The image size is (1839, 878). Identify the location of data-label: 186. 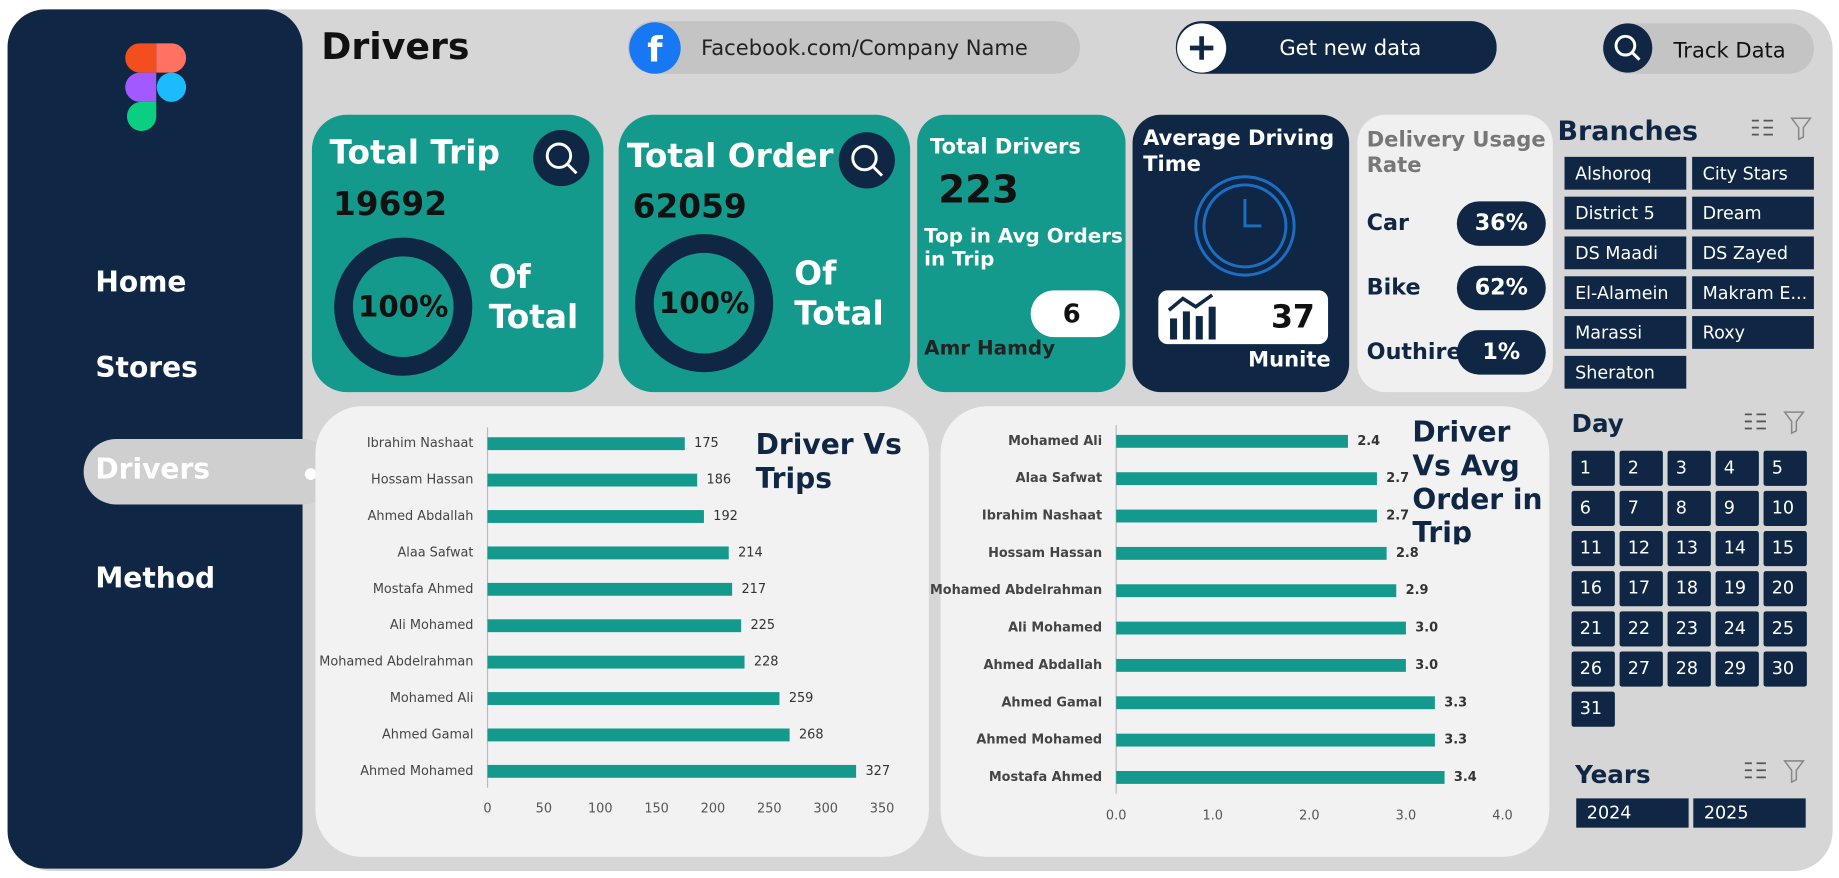
(719, 480).